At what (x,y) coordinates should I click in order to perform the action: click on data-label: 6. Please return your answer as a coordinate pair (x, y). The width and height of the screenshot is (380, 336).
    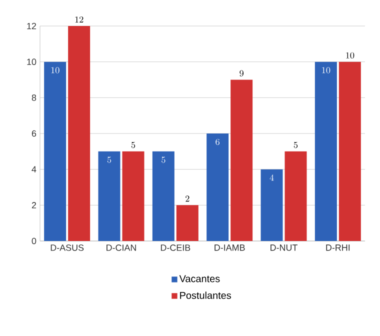
    Looking at the image, I should click on (218, 141).